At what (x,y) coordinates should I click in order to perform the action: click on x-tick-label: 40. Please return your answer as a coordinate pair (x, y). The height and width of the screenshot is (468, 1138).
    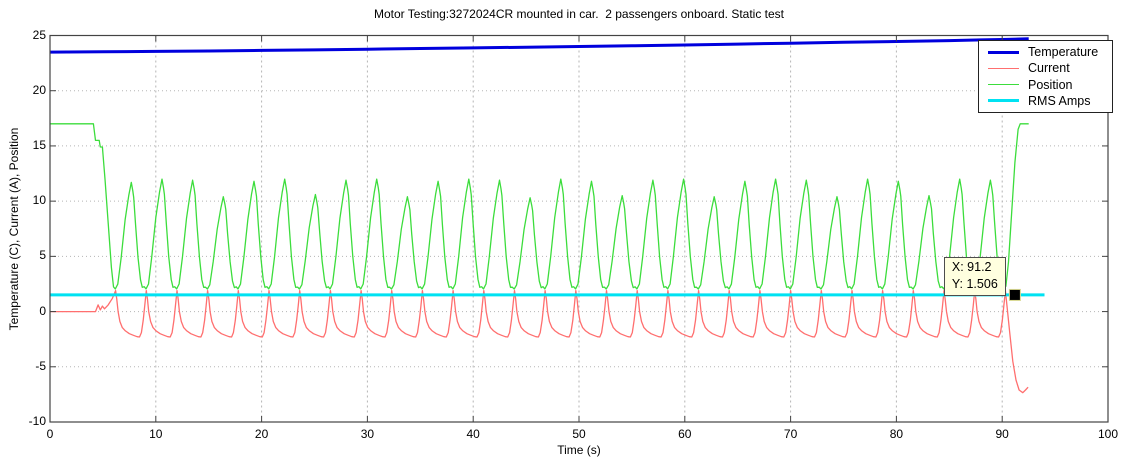
    Looking at the image, I should click on (473, 434).